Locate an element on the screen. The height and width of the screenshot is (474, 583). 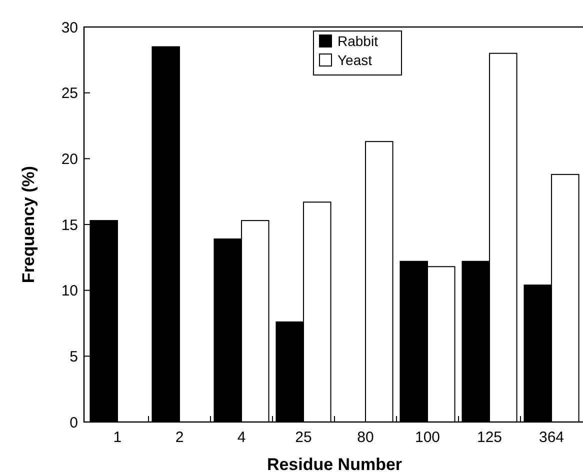
y-tick-label: 5 is located at coordinates (74, 357).